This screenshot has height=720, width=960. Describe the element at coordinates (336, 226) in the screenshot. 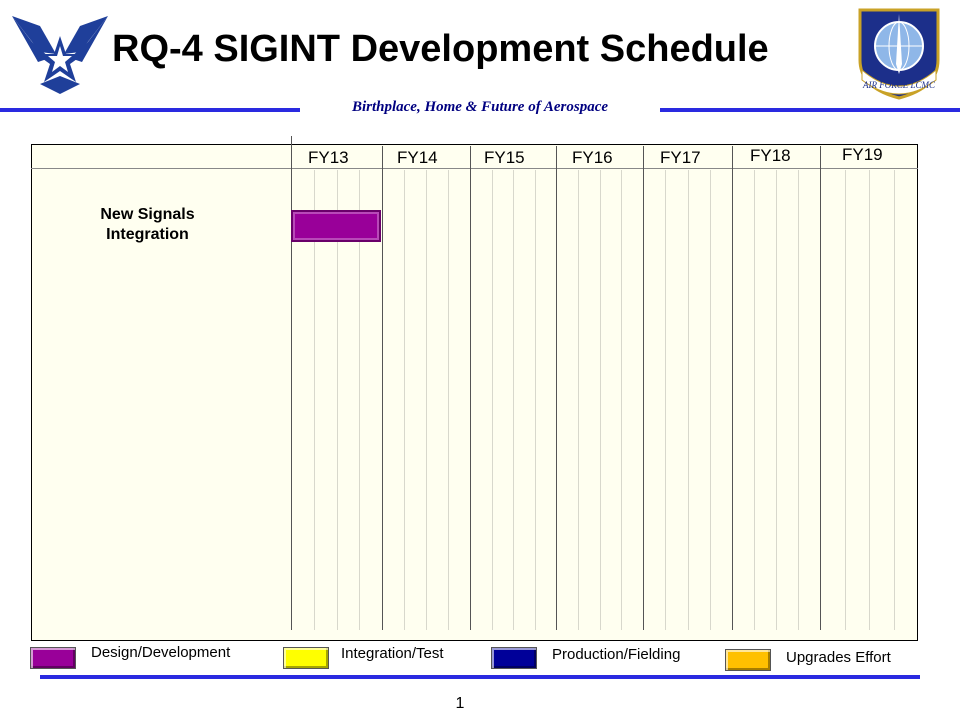

I see `bar-design-development-fy13` at that location.